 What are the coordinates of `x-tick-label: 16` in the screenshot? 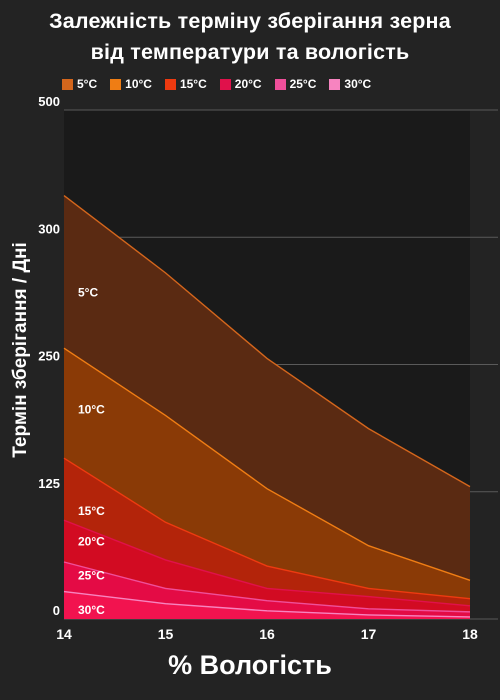 It's located at (267, 634).